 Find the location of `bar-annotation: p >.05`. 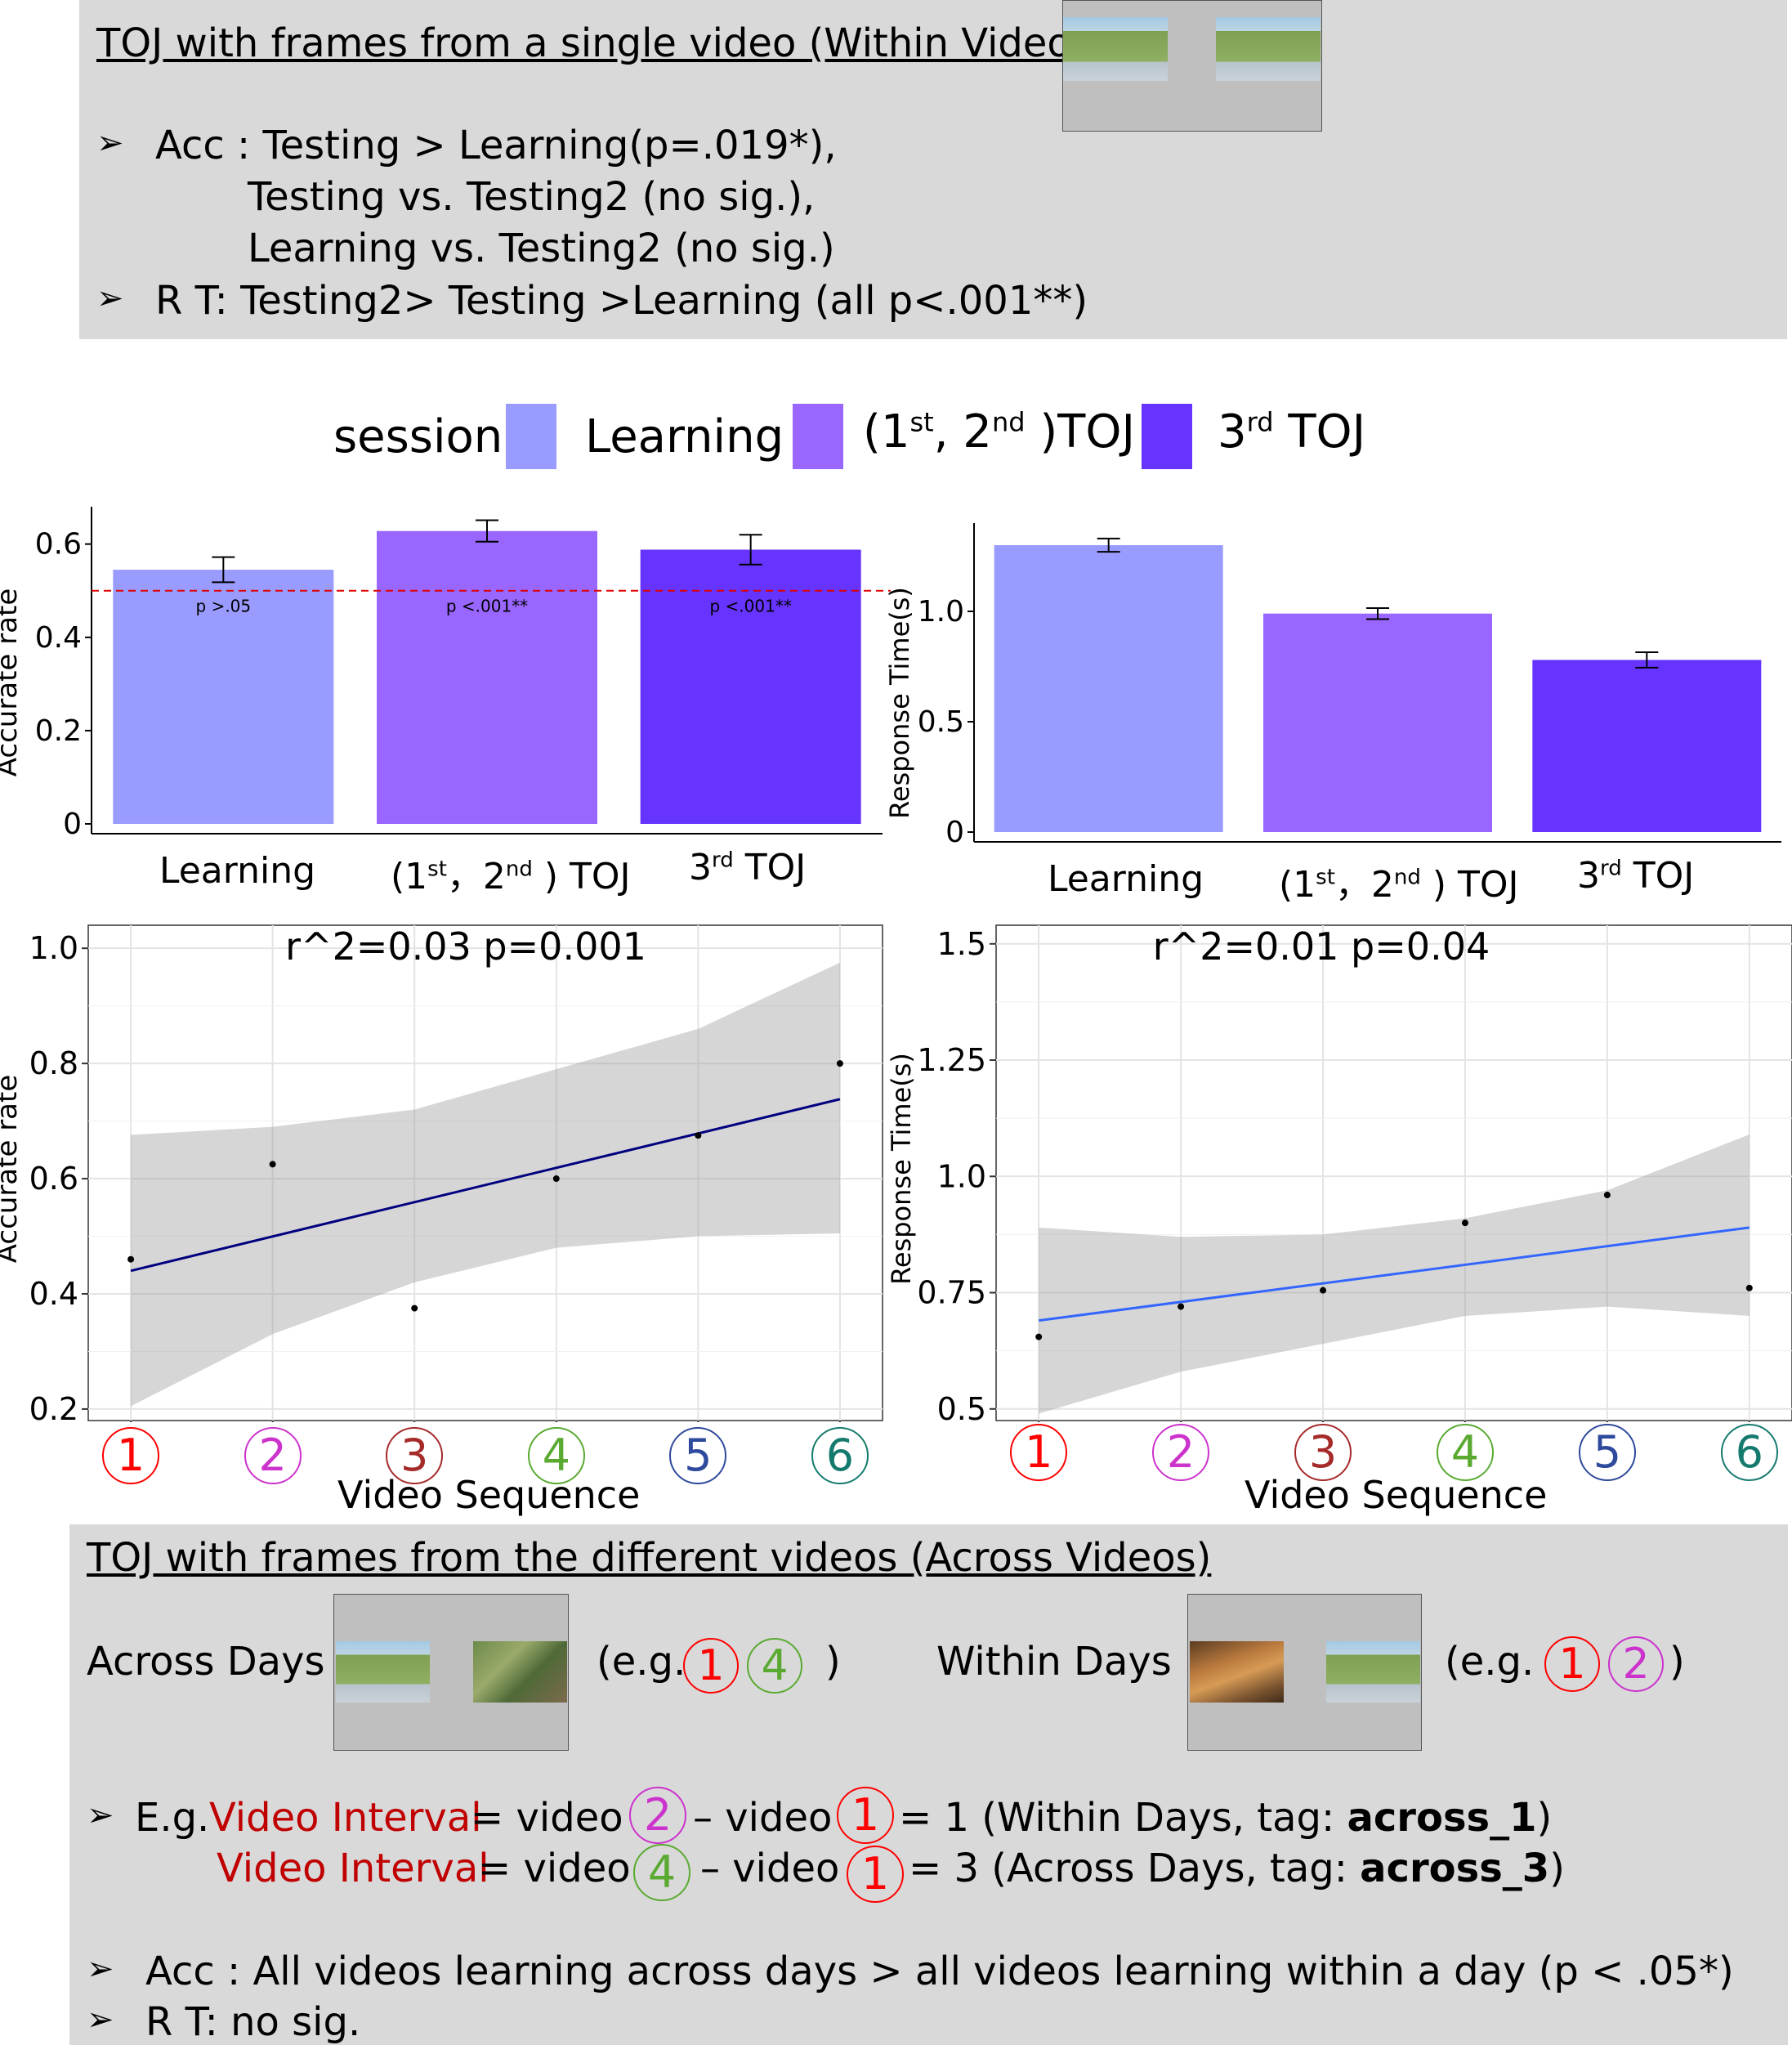

bar-annotation: p >.05 is located at coordinates (224, 606).